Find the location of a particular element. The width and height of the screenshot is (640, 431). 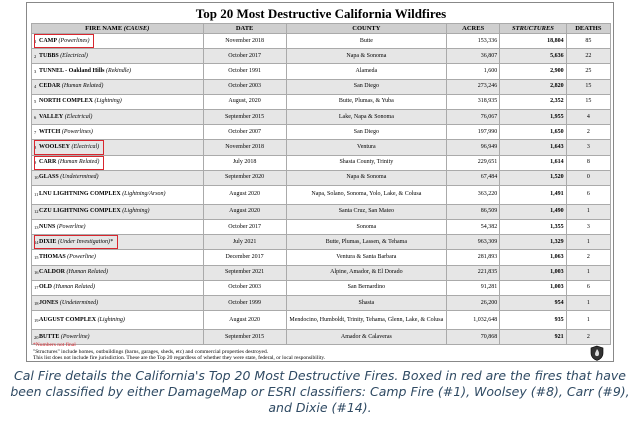

fire-name: CAMP is located at coordinates (48, 40).